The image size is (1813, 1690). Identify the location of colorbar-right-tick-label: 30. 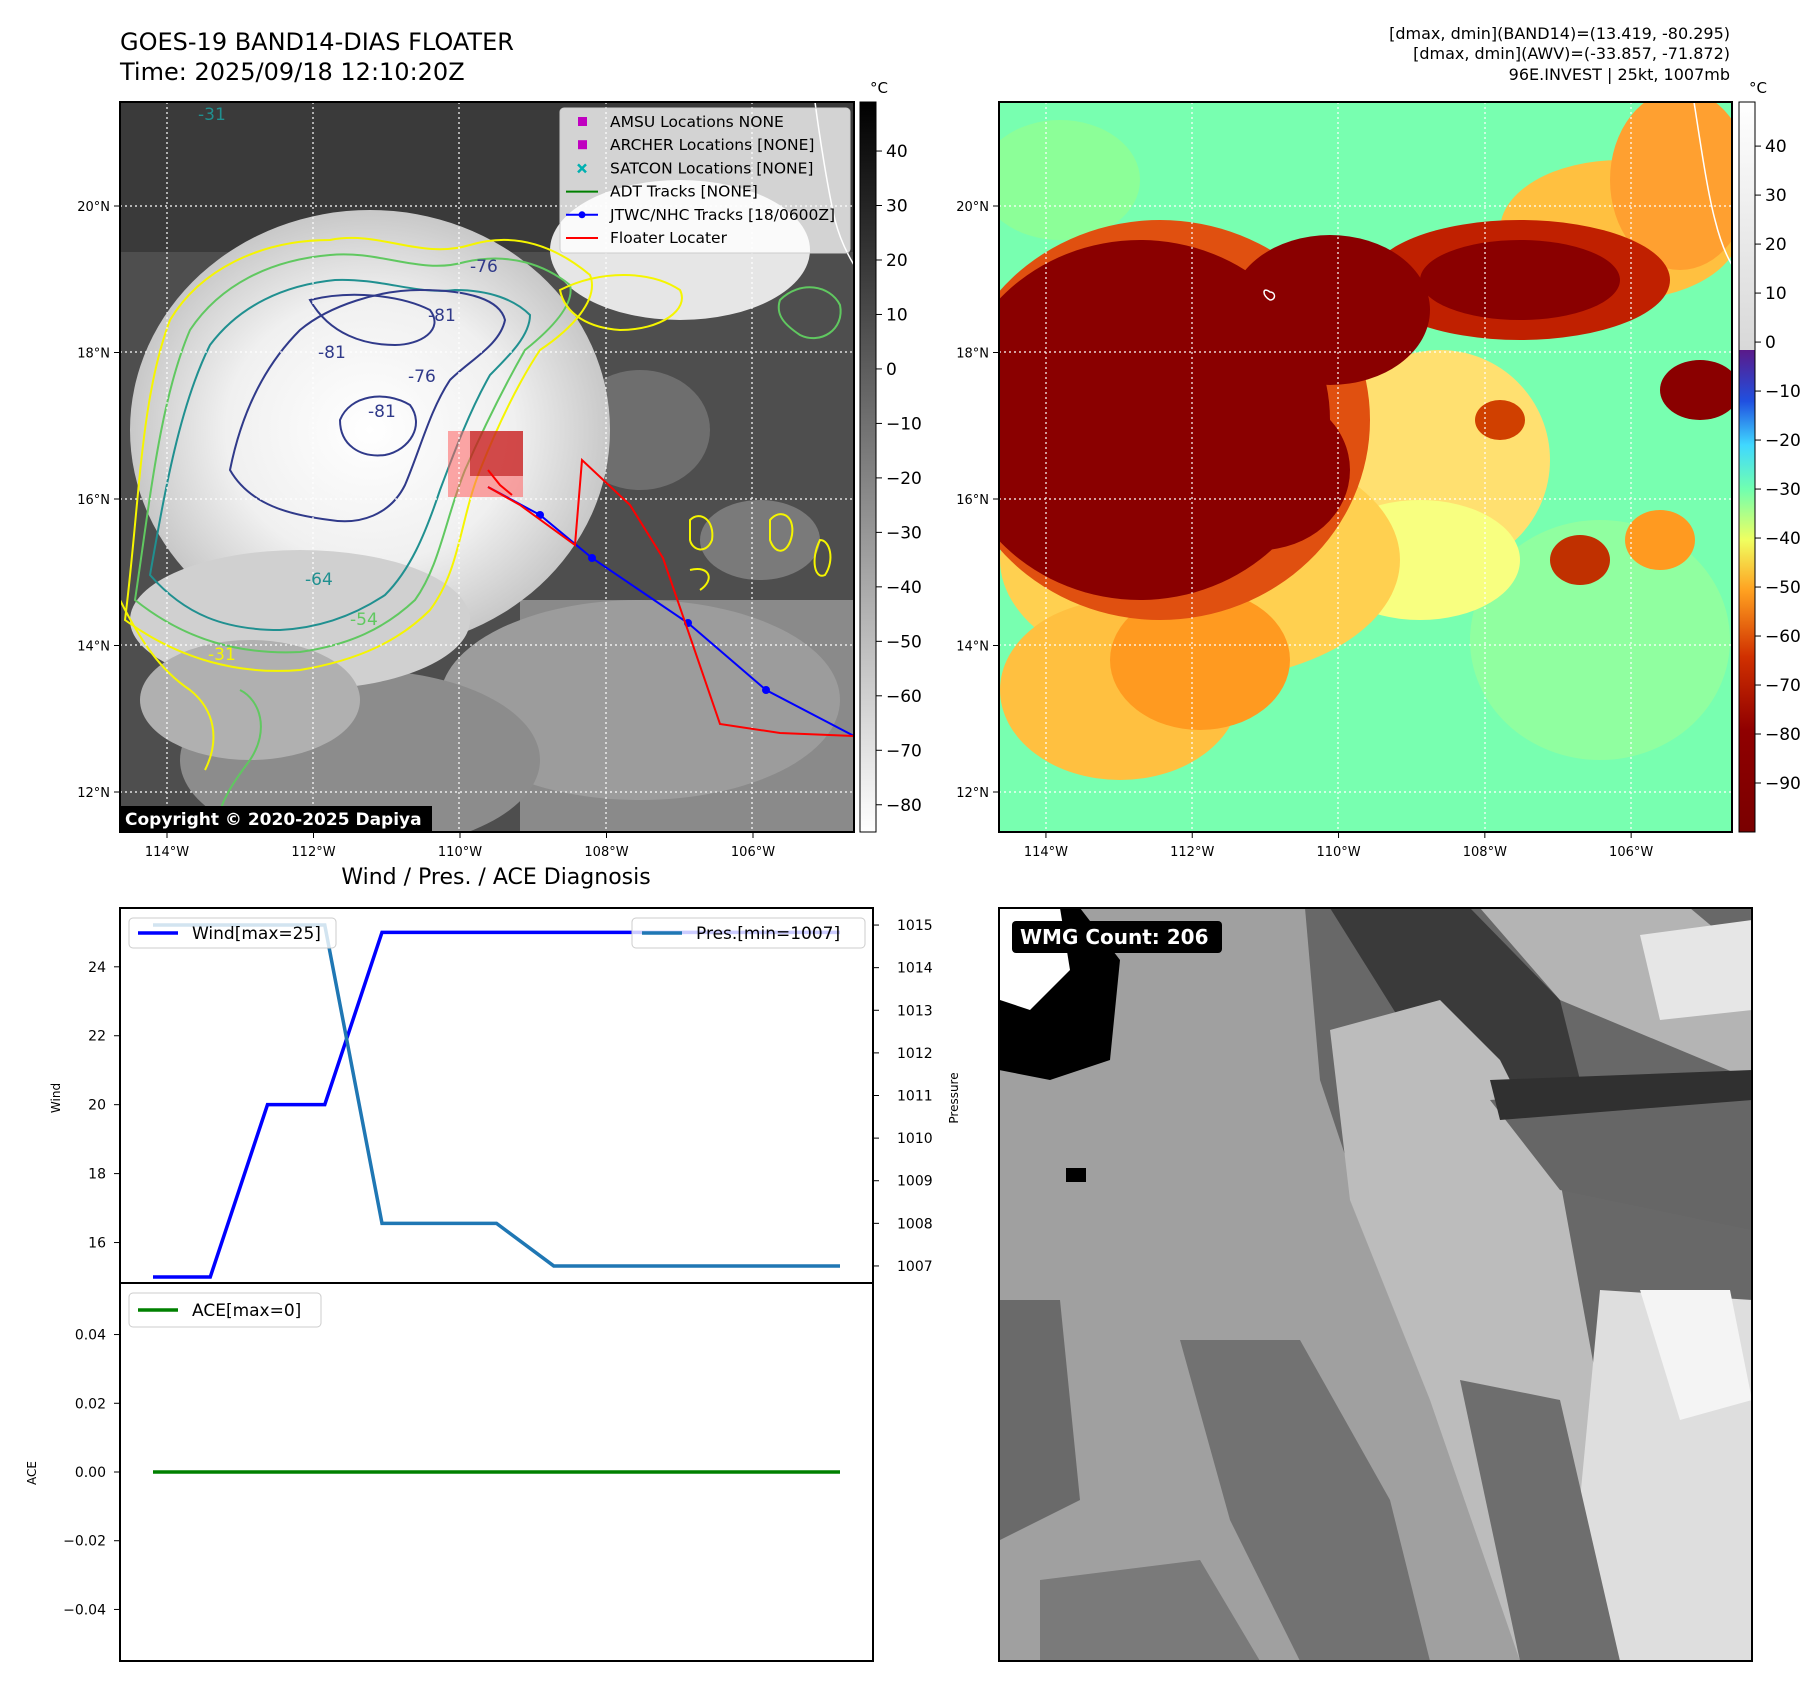
(1776, 196).